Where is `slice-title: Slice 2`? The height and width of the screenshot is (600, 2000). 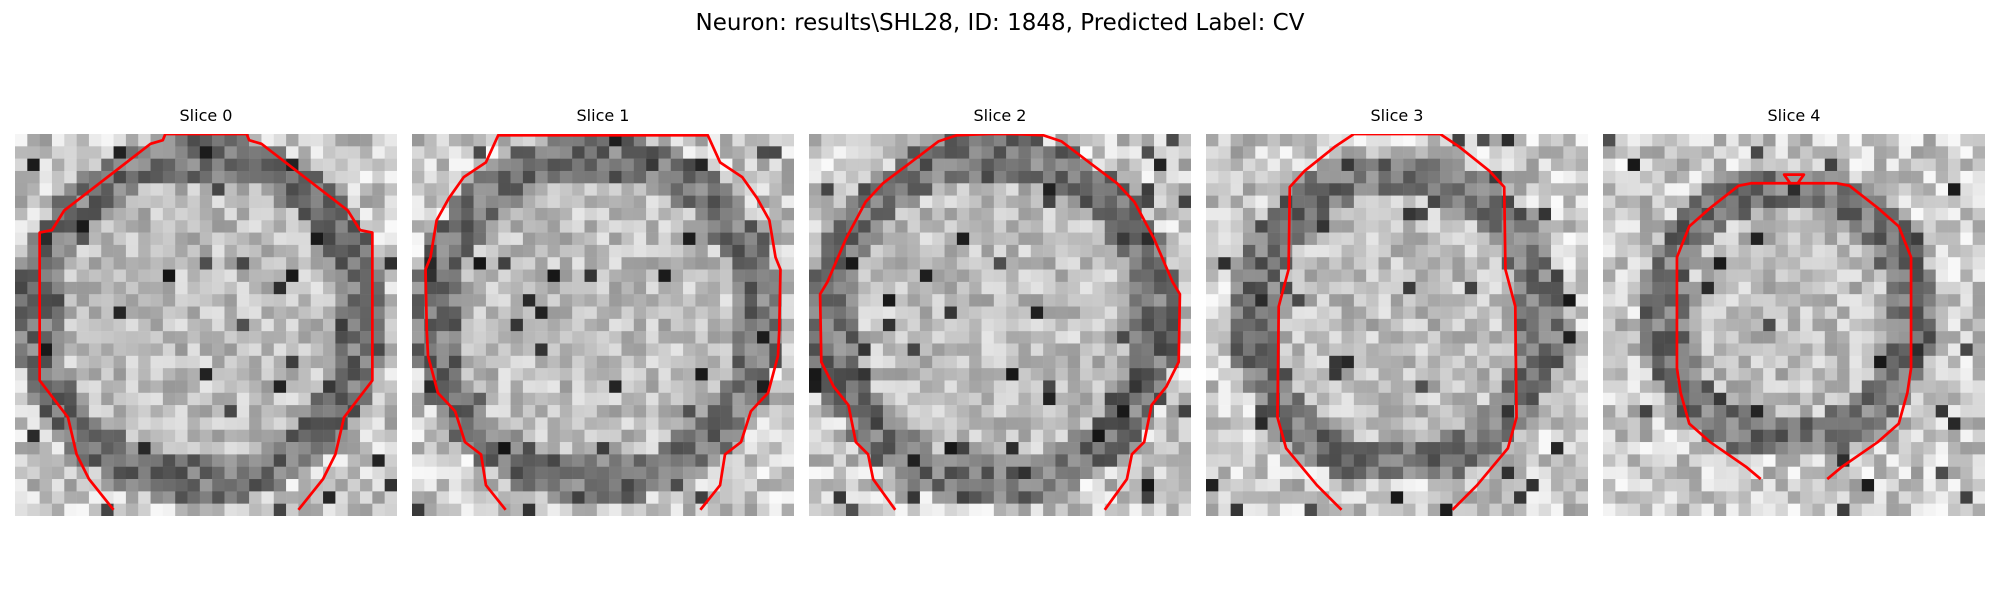
slice-title: Slice 2 is located at coordinates (1000, 115).